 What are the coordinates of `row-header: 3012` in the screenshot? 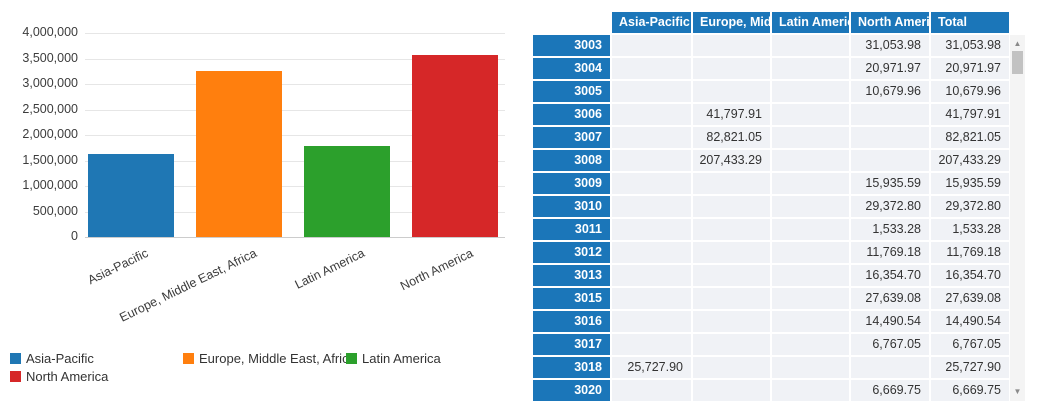 It's located at (571, 252).